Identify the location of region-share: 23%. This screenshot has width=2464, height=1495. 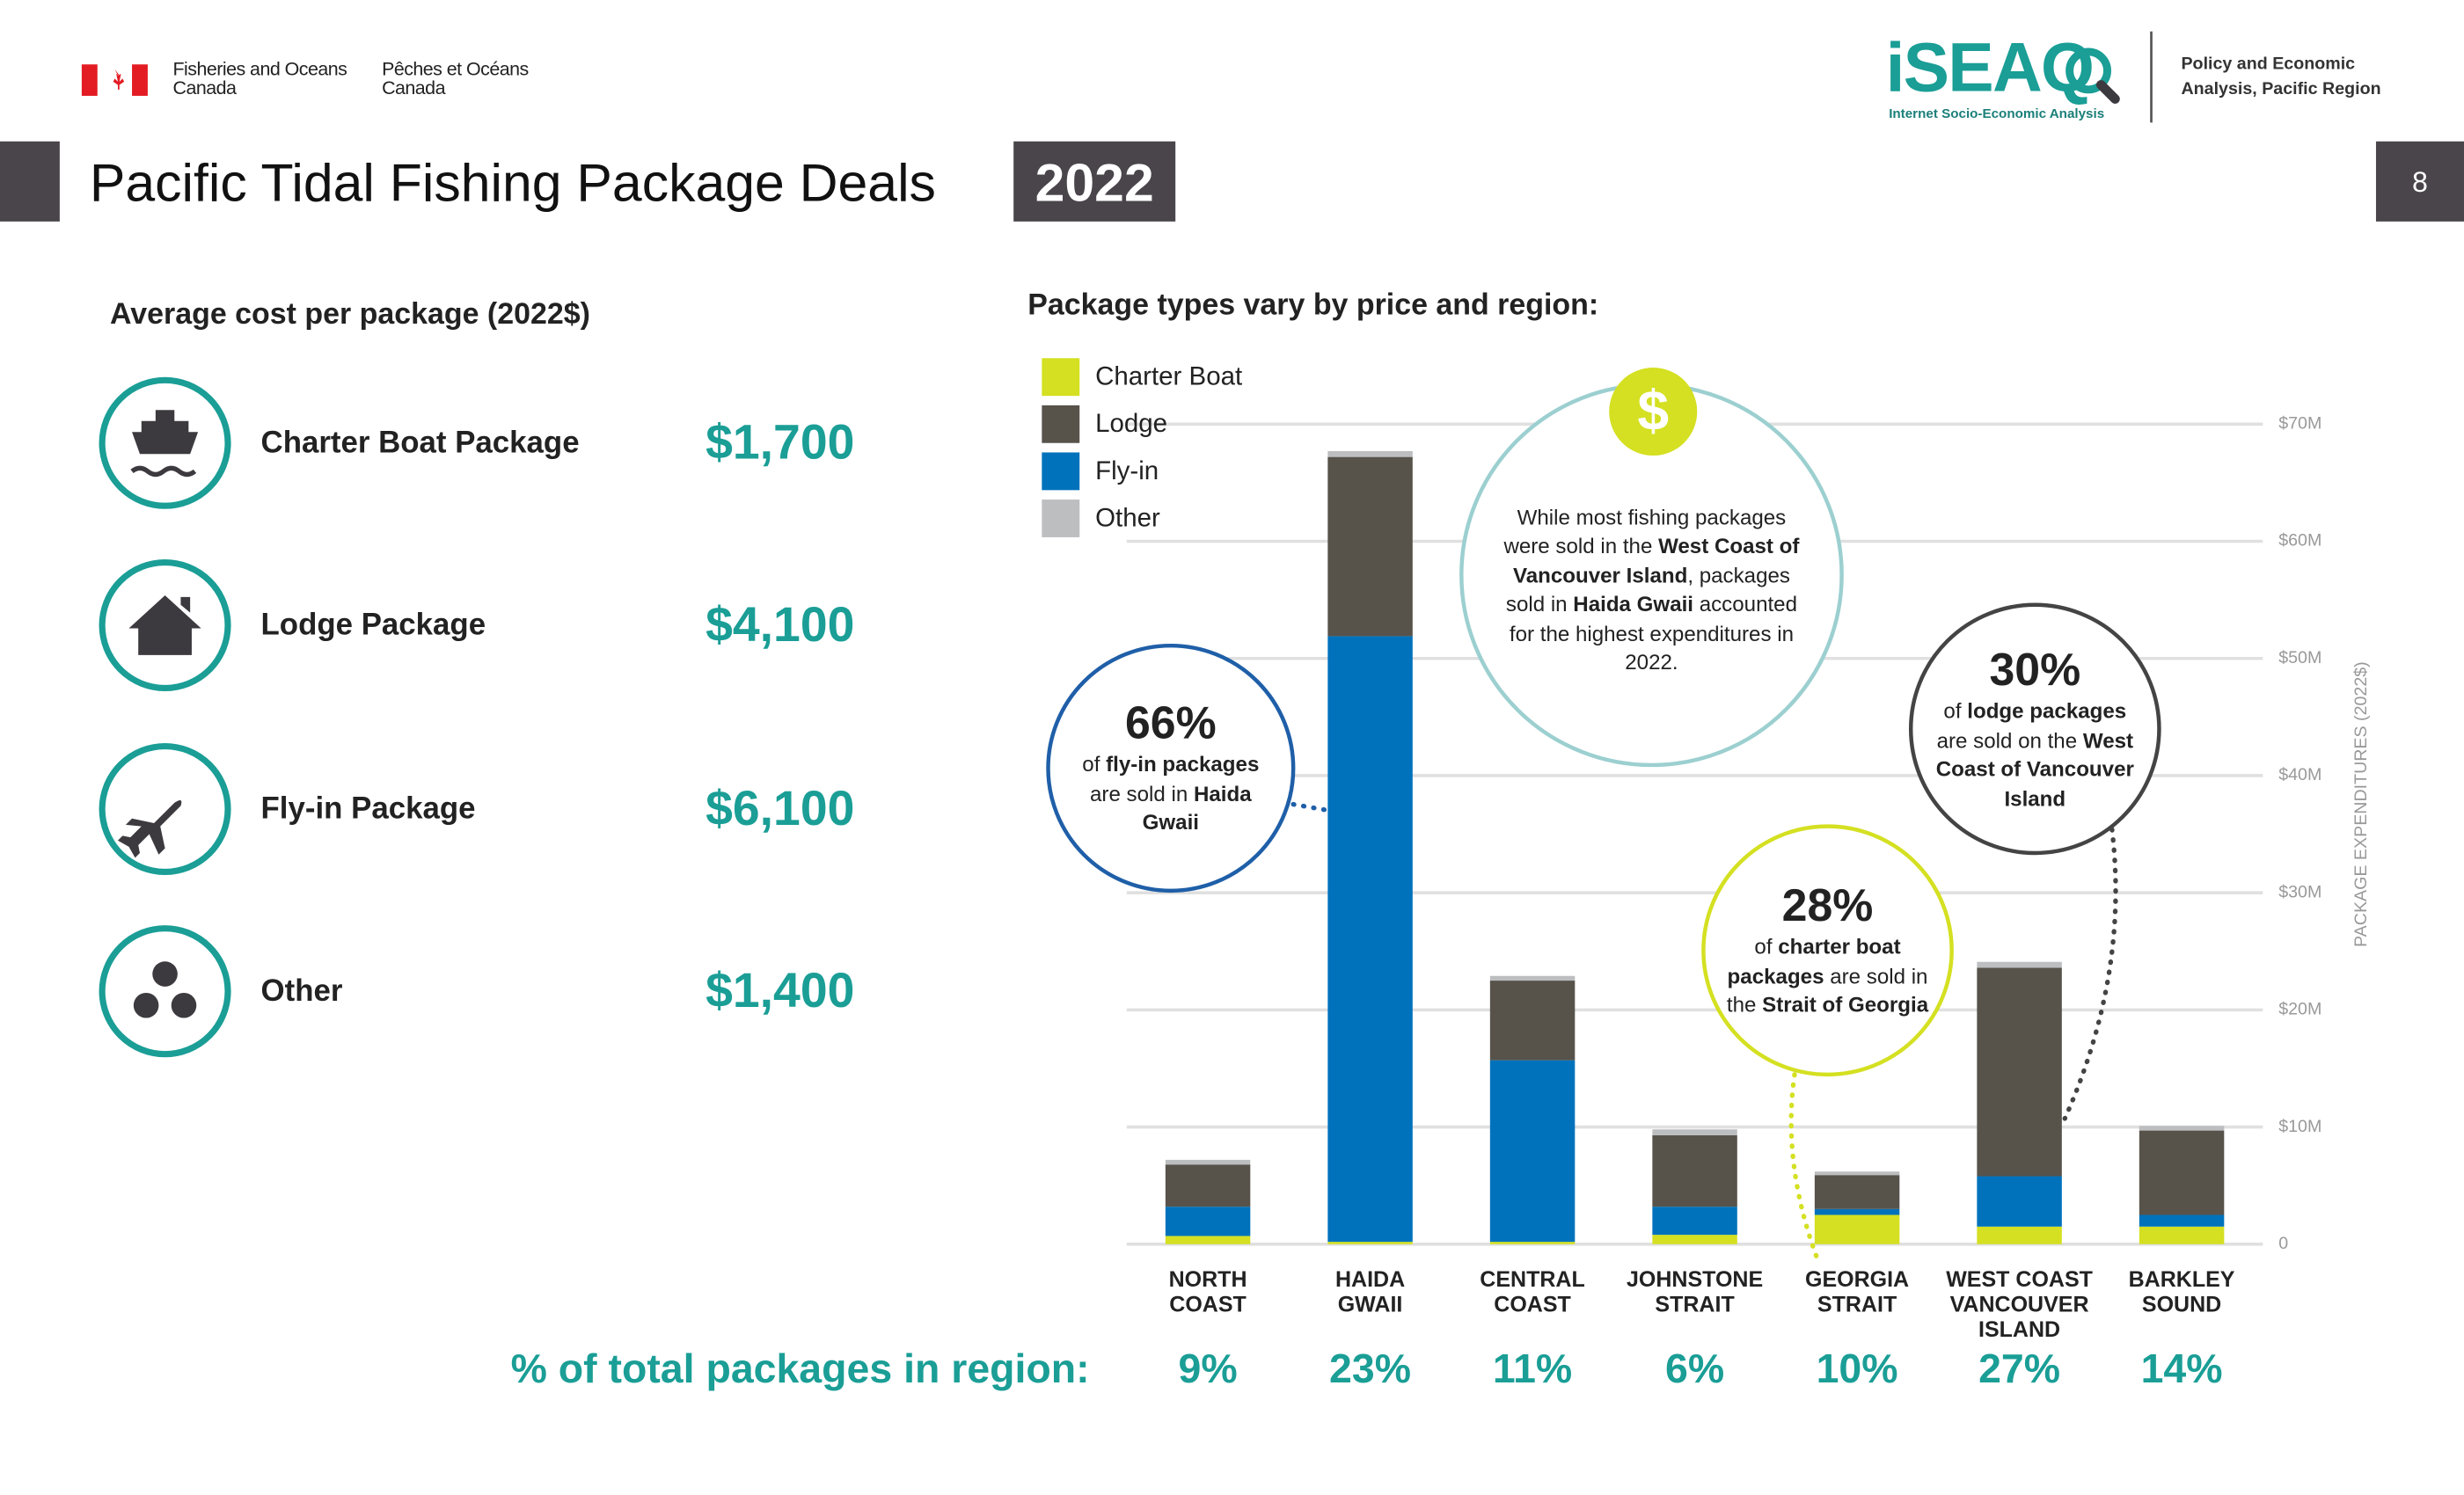
(1370, 1368).